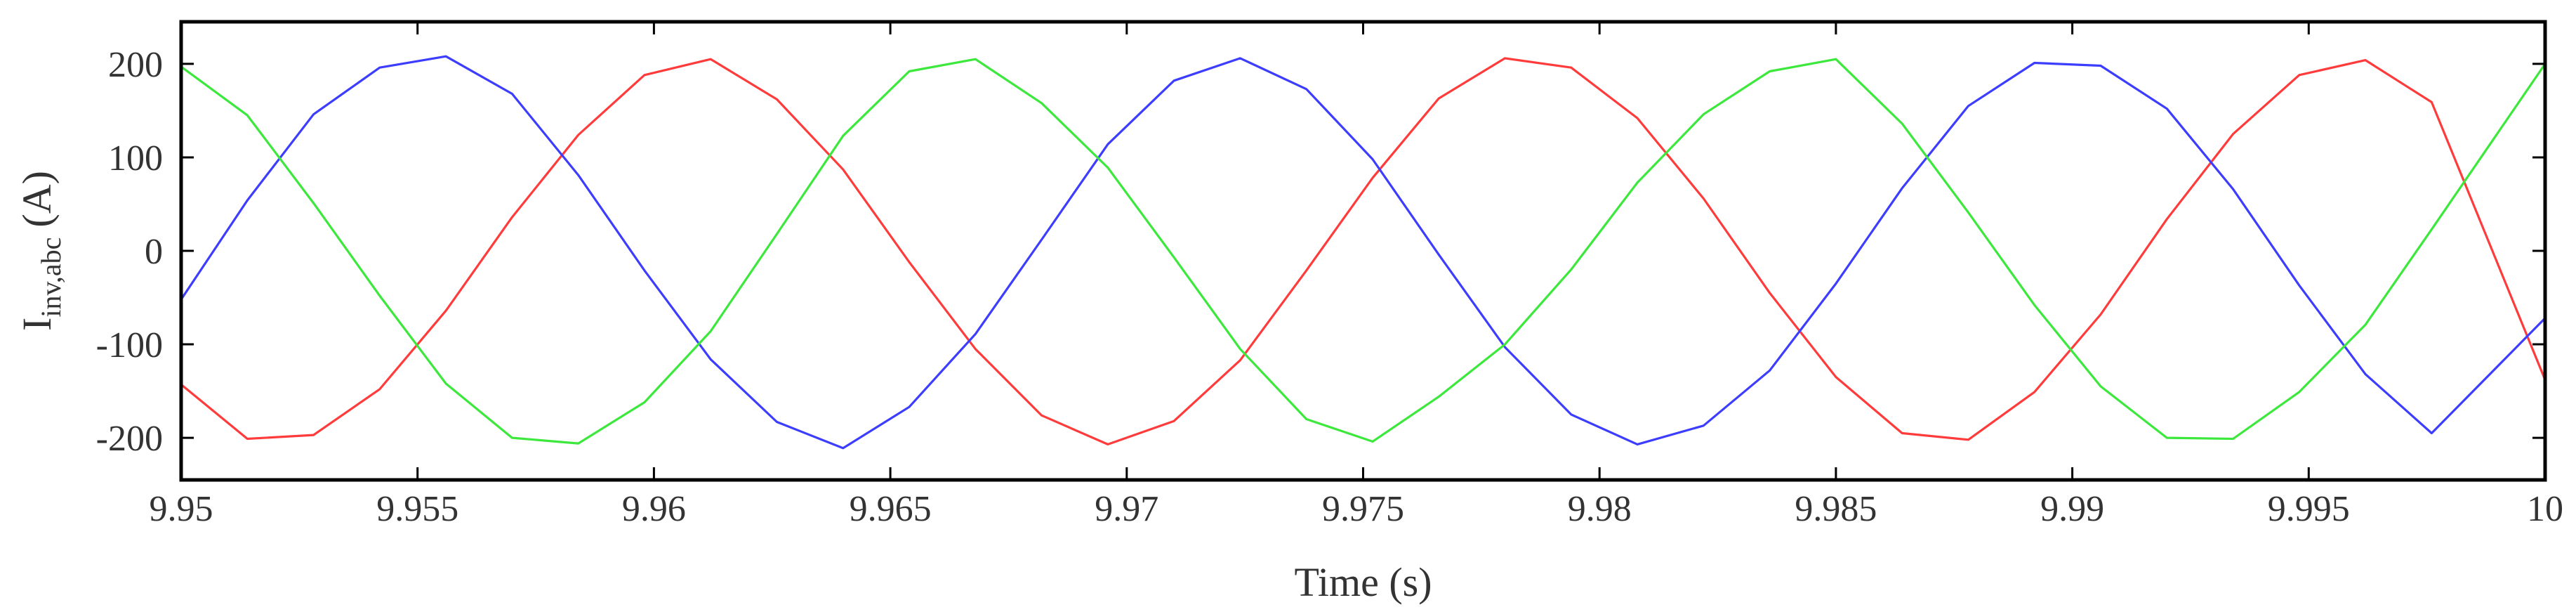 The image size is (2576, 612). I want to click on x-tick-label: 9.95, so click(181, 509).